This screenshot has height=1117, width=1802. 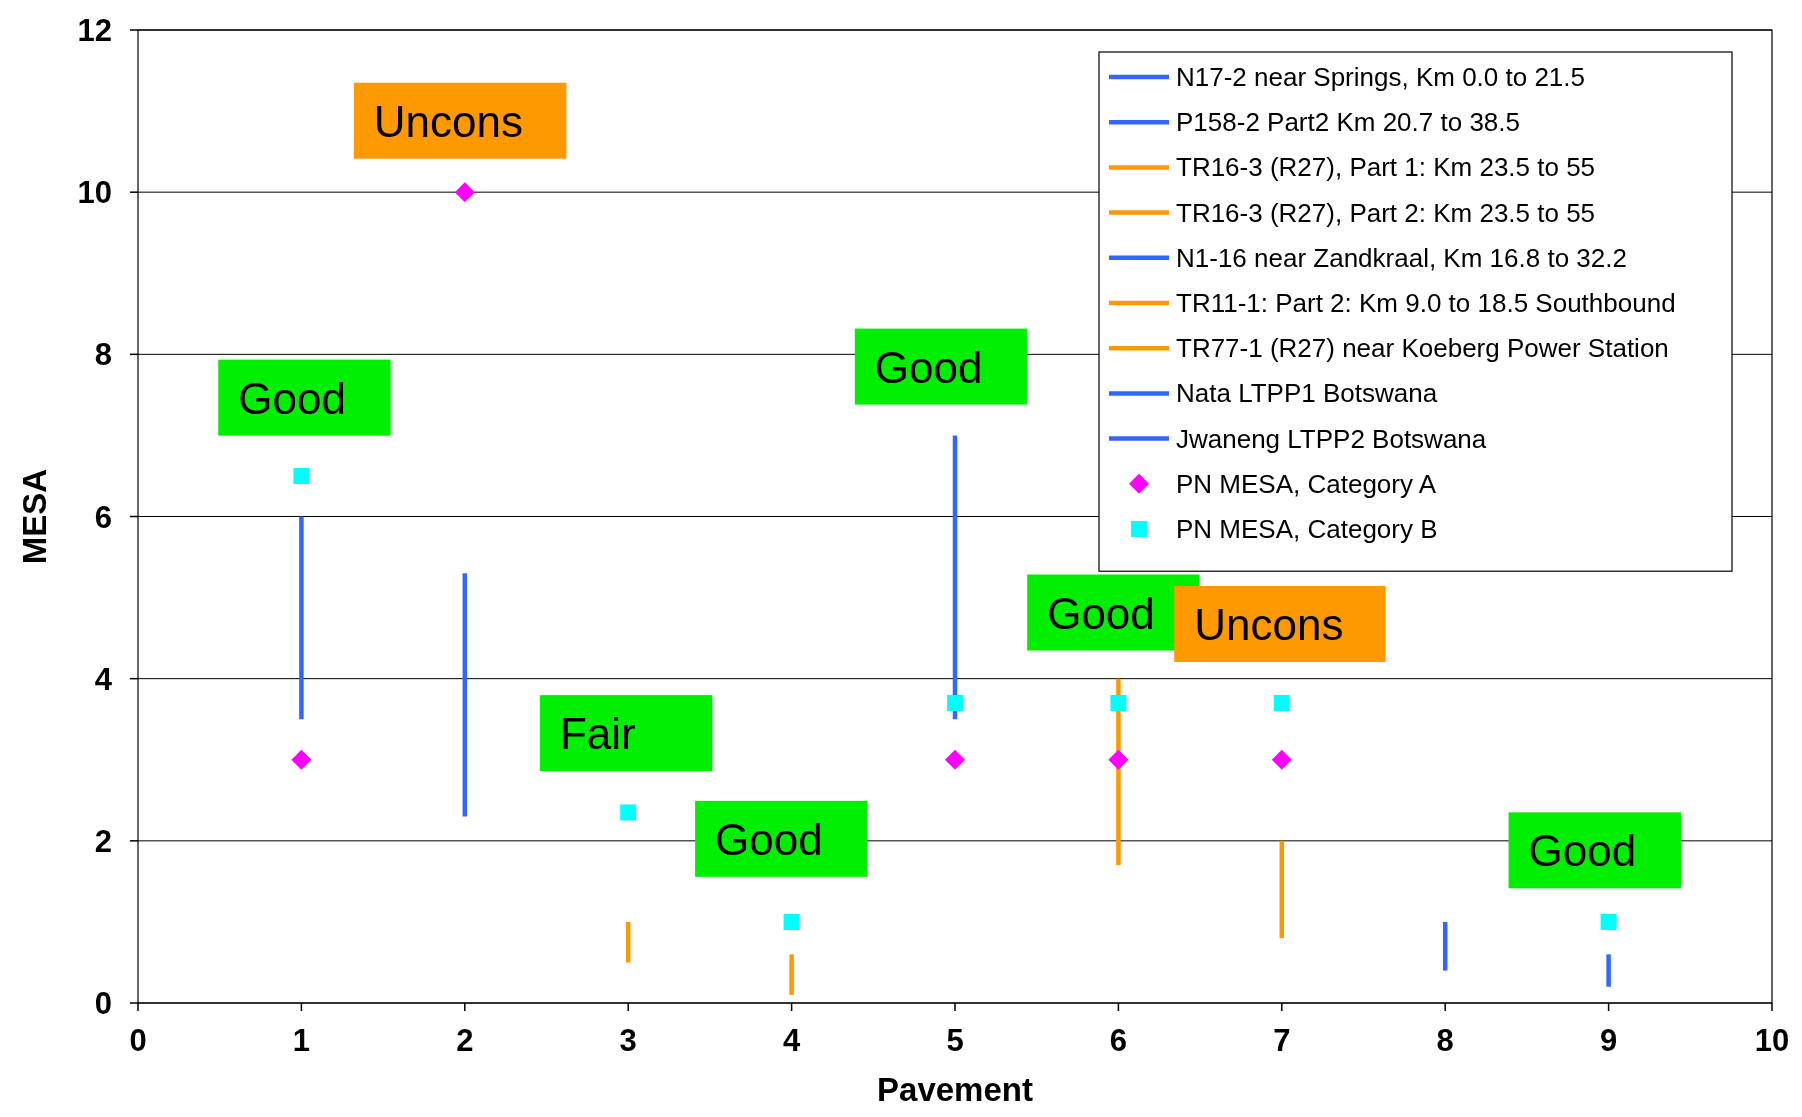 What do you see at coordinates (103, 841) in the screenshot?
I see `y-tick-label: 2` at bounding box center [103, 841].